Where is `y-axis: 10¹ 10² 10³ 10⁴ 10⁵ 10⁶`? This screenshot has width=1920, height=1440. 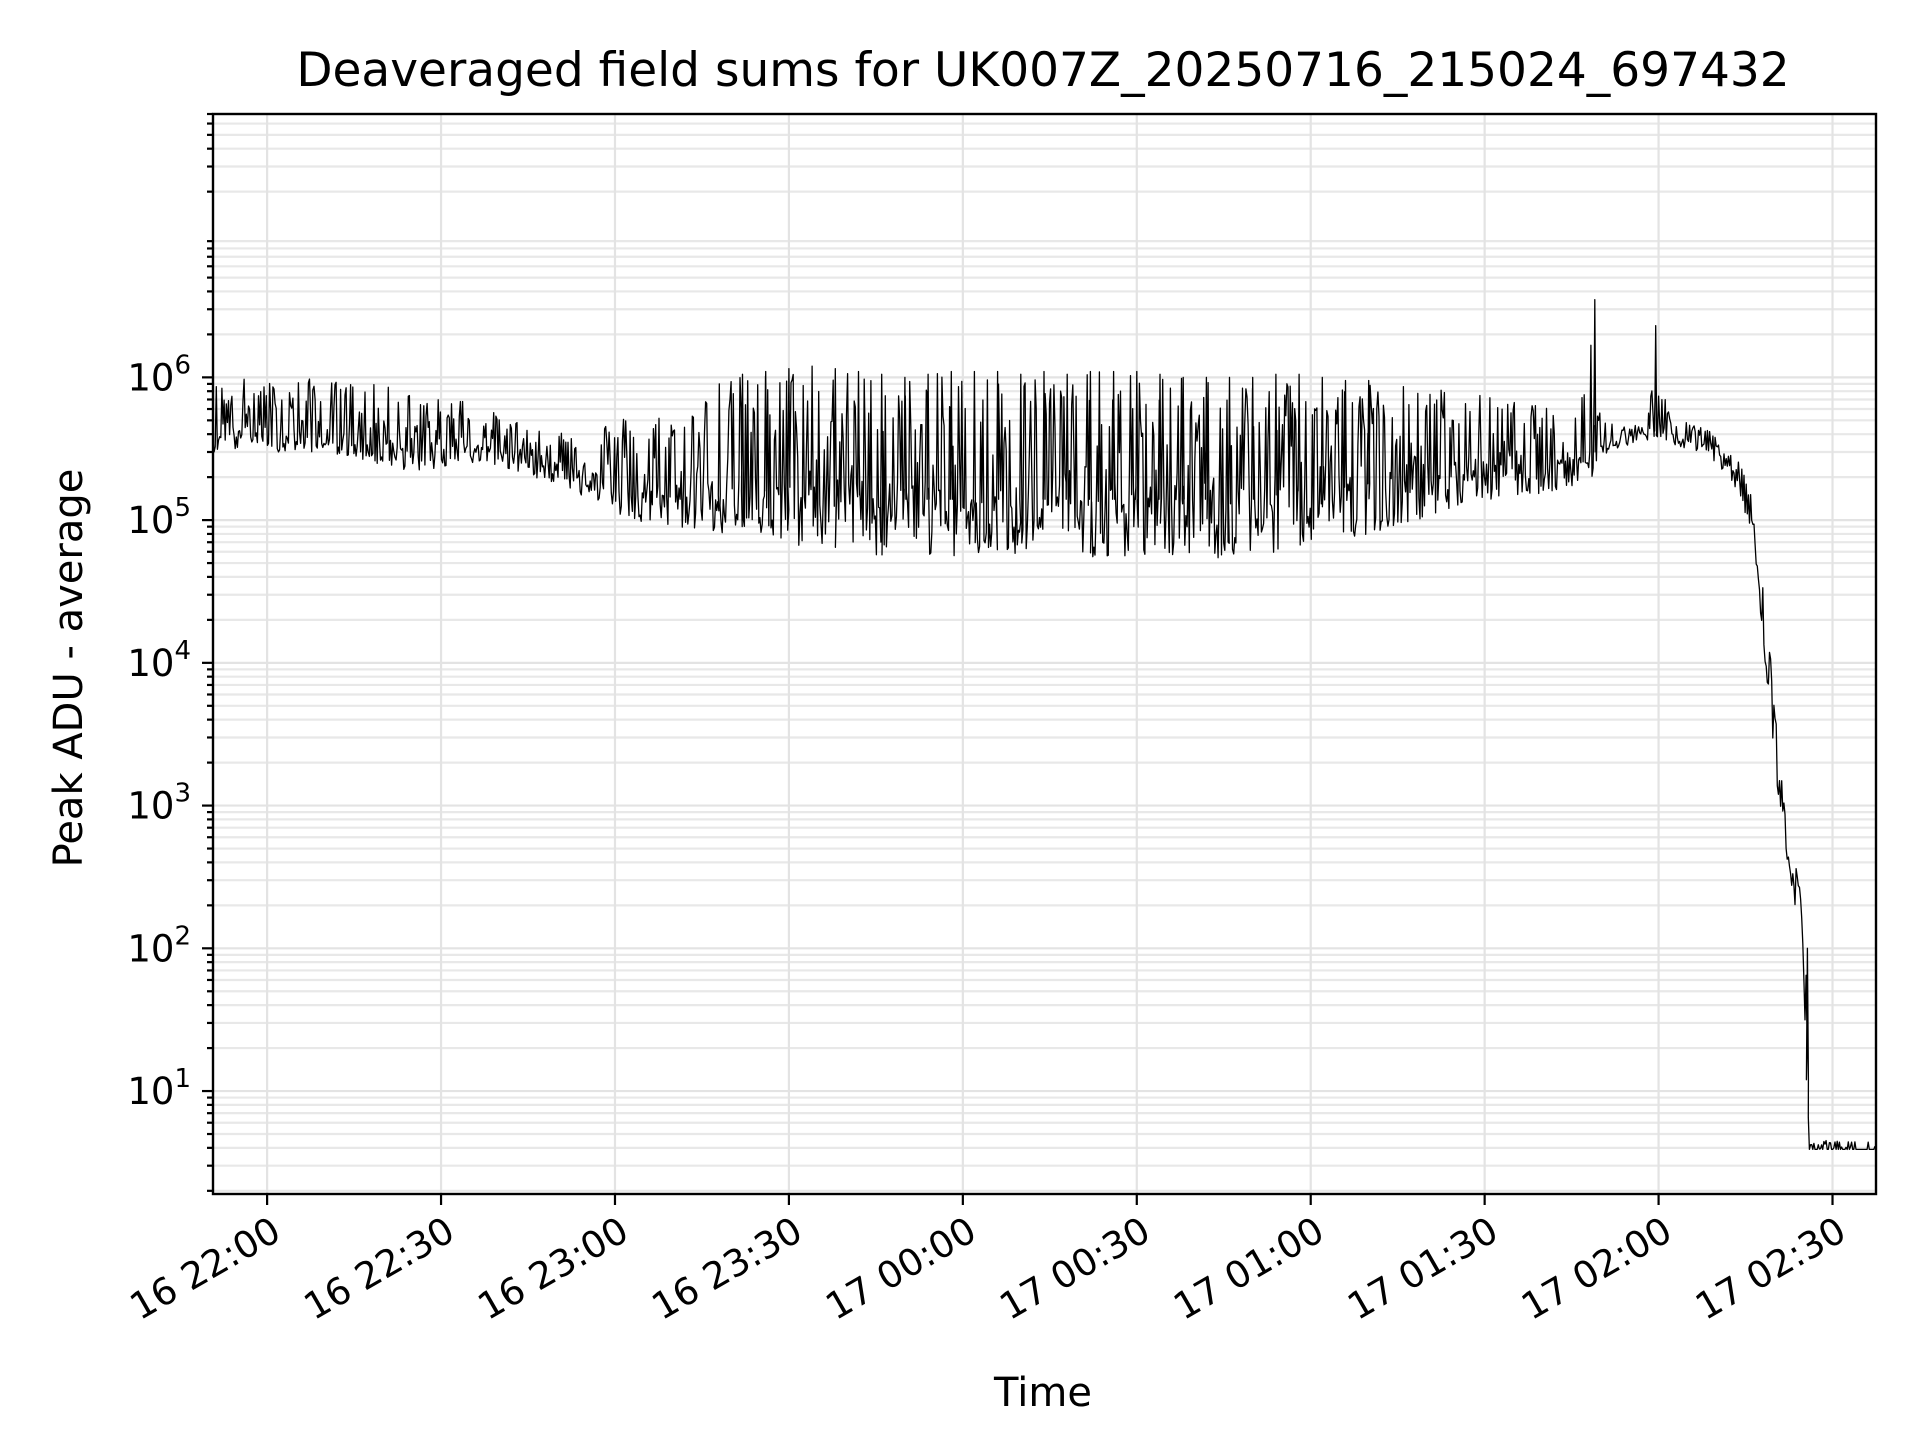 y-axis: 10¹ 10² 10³ 10⁴ 10⁵ 10⁶ is located at coordinates (170, 652).